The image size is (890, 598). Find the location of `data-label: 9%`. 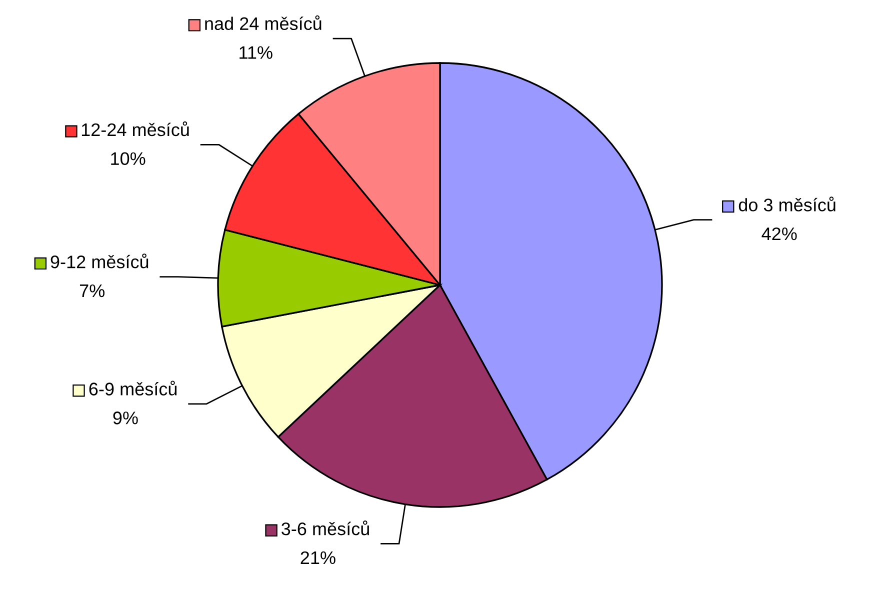

data-label: 9% is located at coordinates (125, 418).